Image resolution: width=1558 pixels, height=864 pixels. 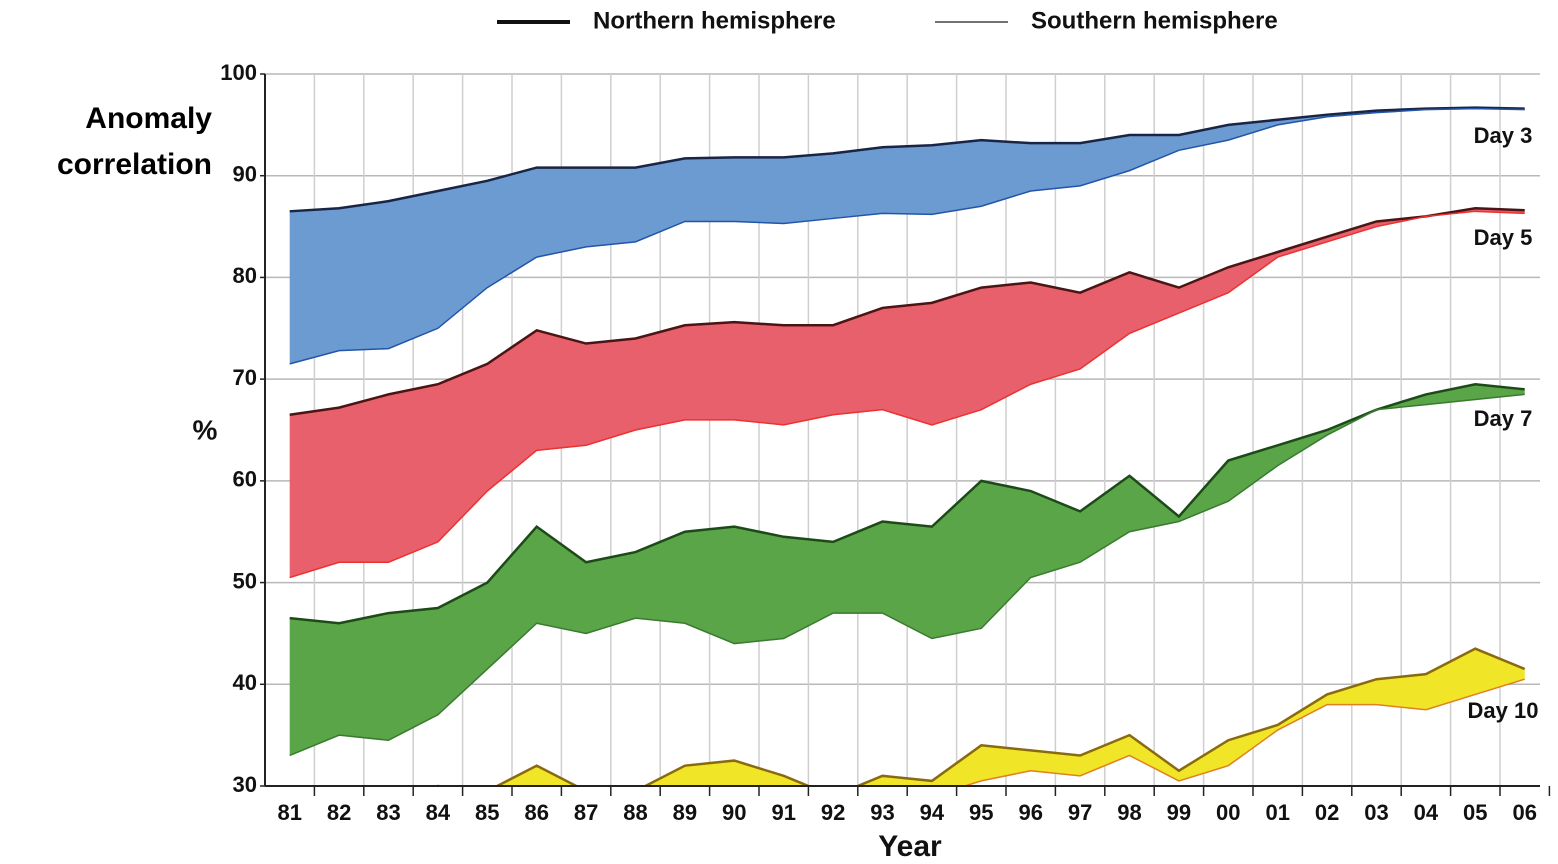 What do you see at coordinates (586, 812) in the screenshot?
I see `x-tick-label: 87` at bounding box center [586, 812].